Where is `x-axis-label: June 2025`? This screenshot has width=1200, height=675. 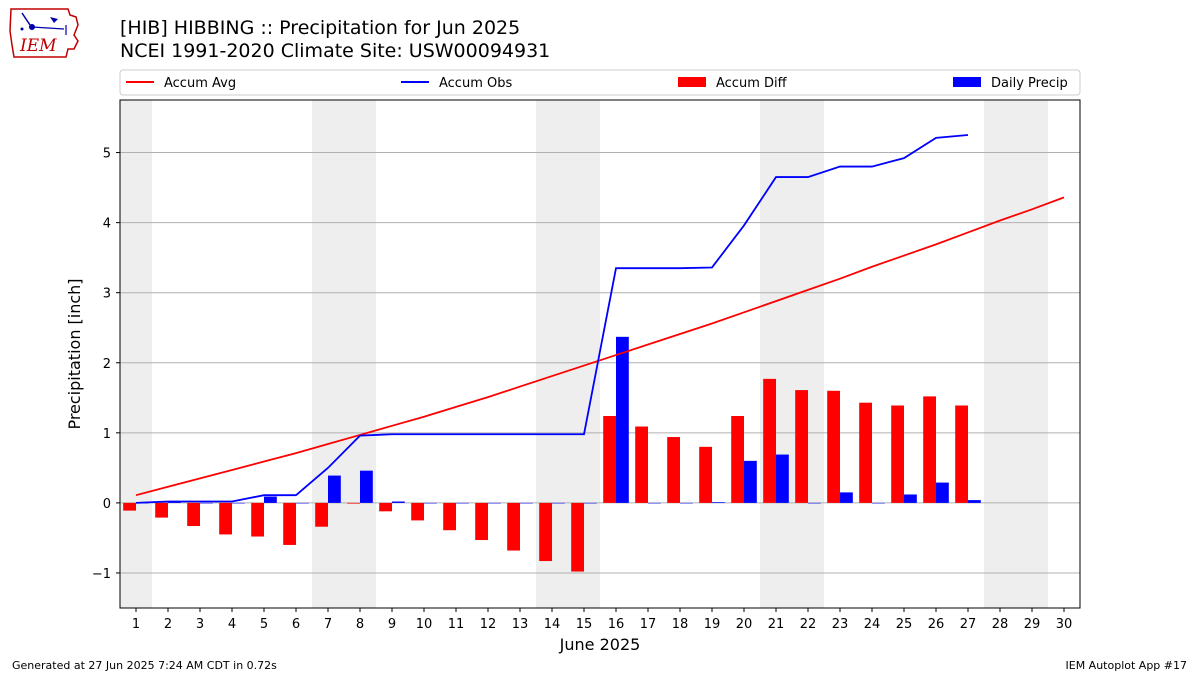
x-axis-label: June 2025 is located at coordinates (600, 644).